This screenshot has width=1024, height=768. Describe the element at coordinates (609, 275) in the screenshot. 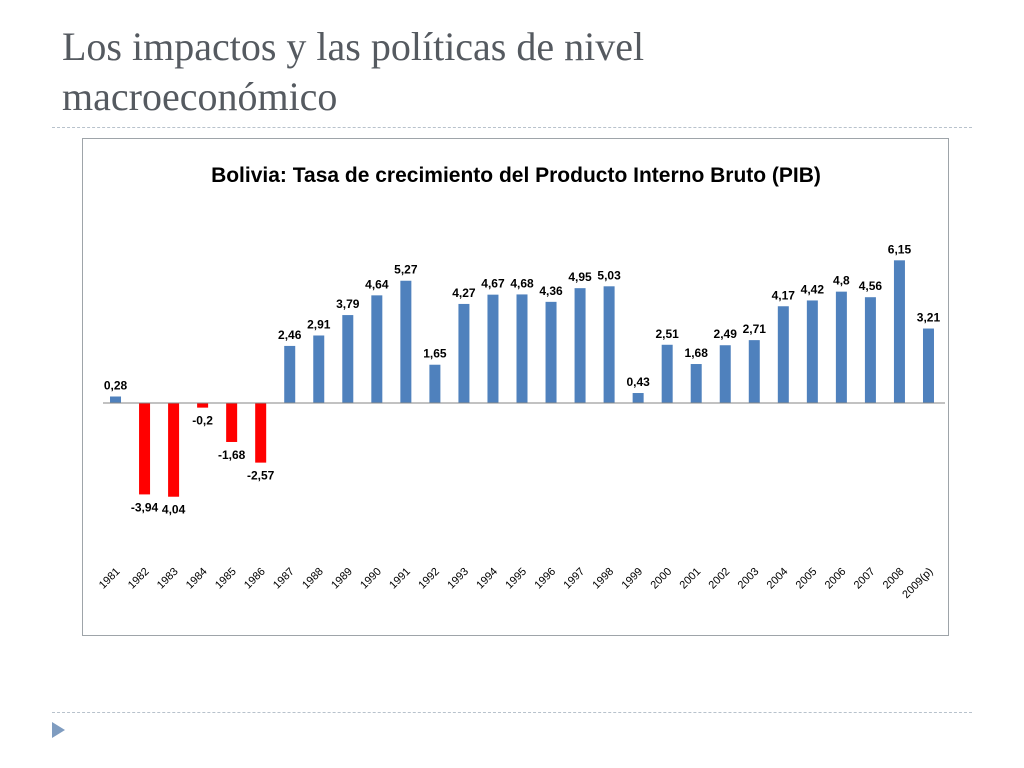

I see `value-label-1998: 5,03` at that location.